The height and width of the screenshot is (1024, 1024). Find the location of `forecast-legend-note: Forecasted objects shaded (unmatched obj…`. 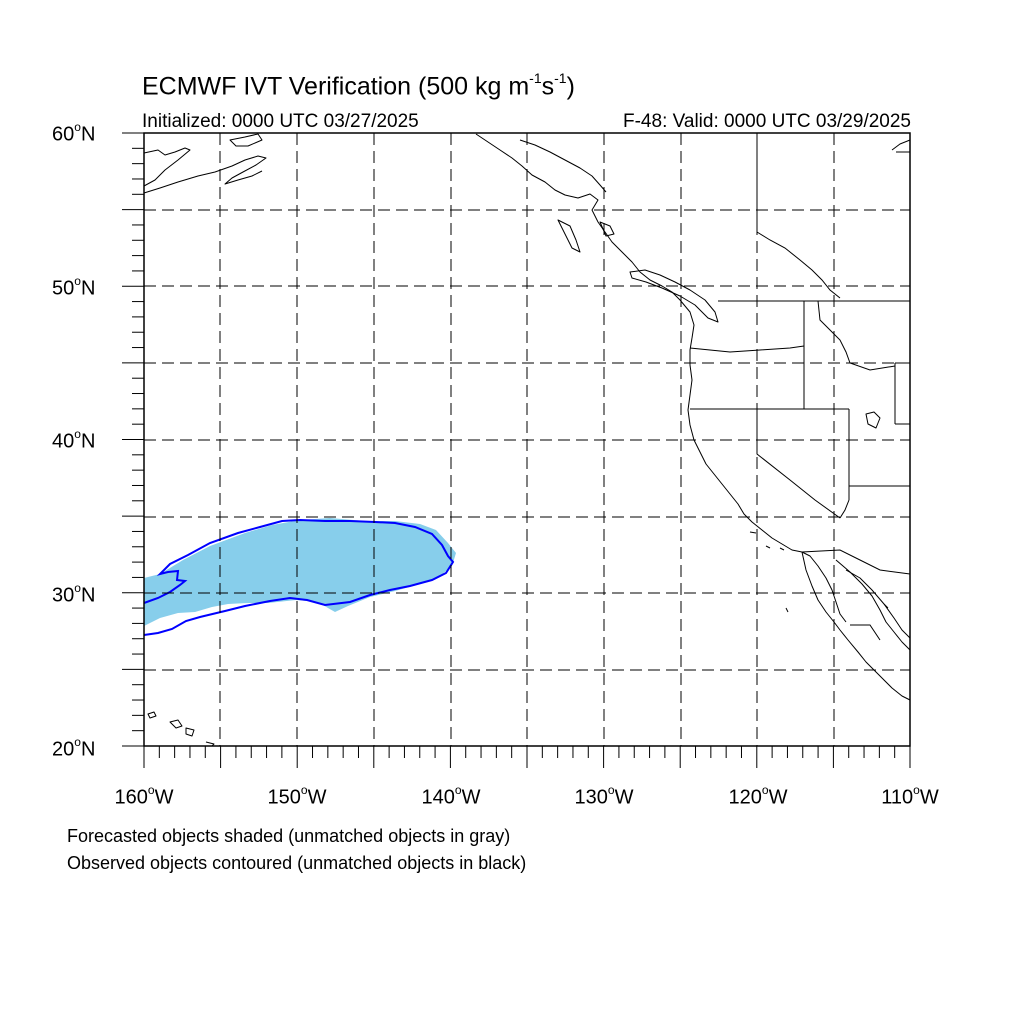

forecast-legend-note: Forecasted objects shaded (unmatched obj… is located at coordinates (289, 836).